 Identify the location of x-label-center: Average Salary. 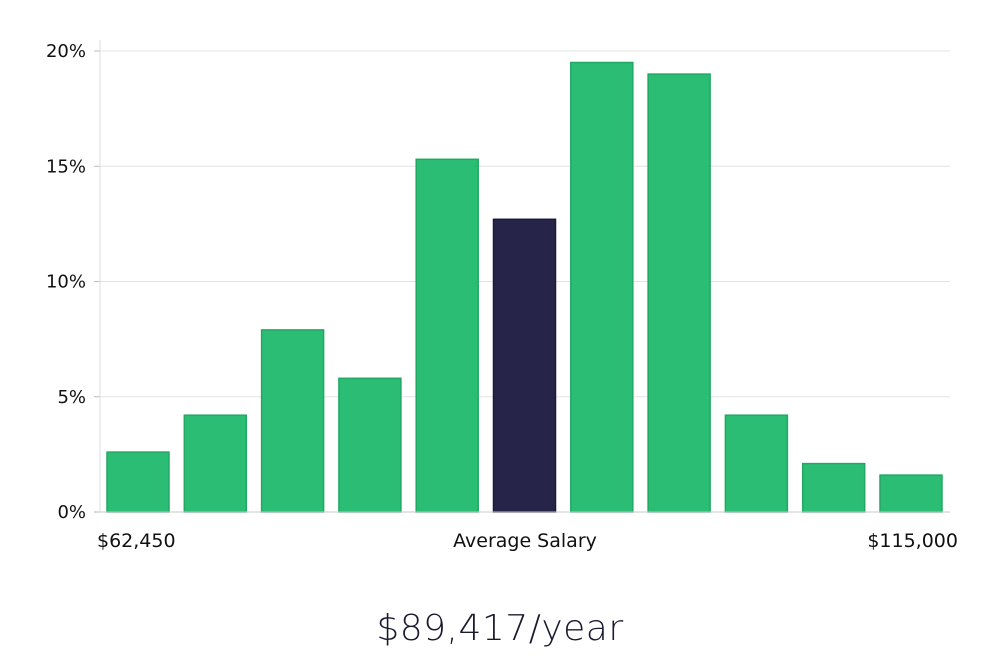
(525, 541).